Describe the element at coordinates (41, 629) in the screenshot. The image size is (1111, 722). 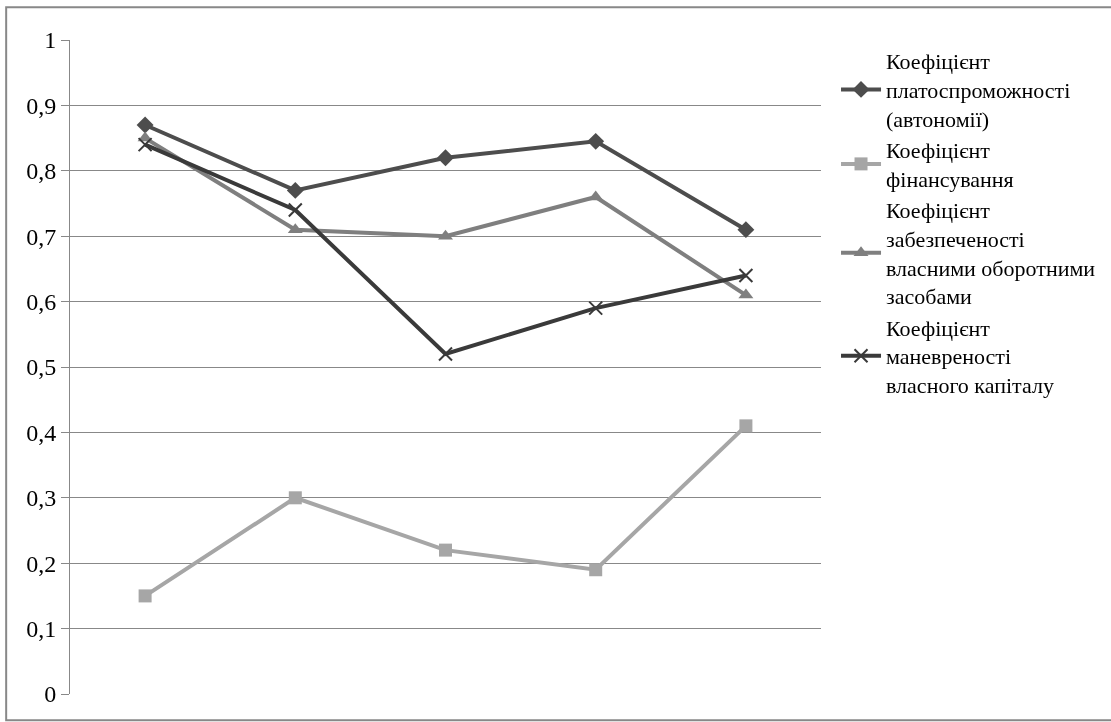
I see `y-tick-label: 0,1` at that location.